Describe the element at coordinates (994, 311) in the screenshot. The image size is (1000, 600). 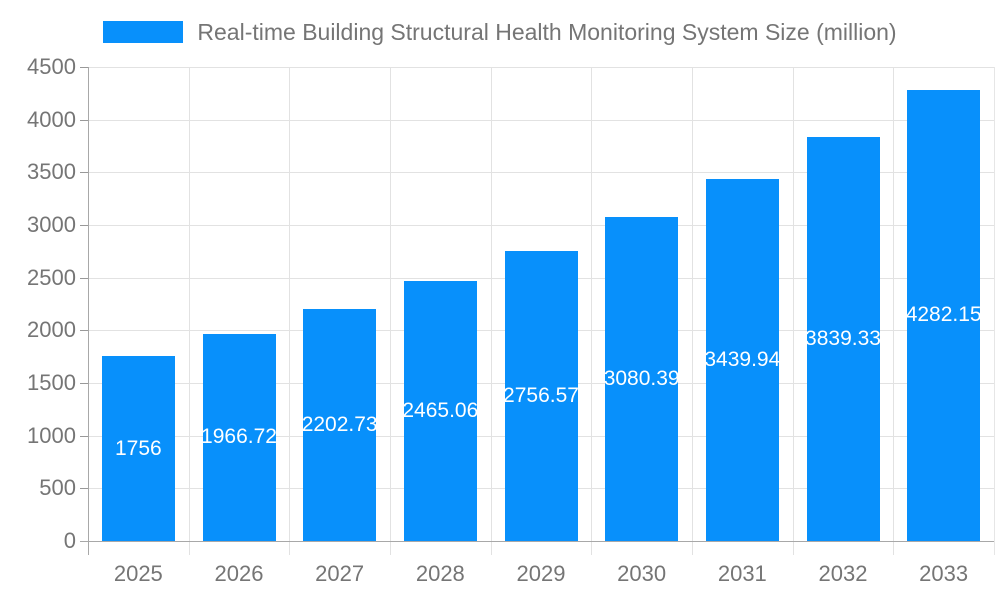
I see `plot-right-border` at that location.